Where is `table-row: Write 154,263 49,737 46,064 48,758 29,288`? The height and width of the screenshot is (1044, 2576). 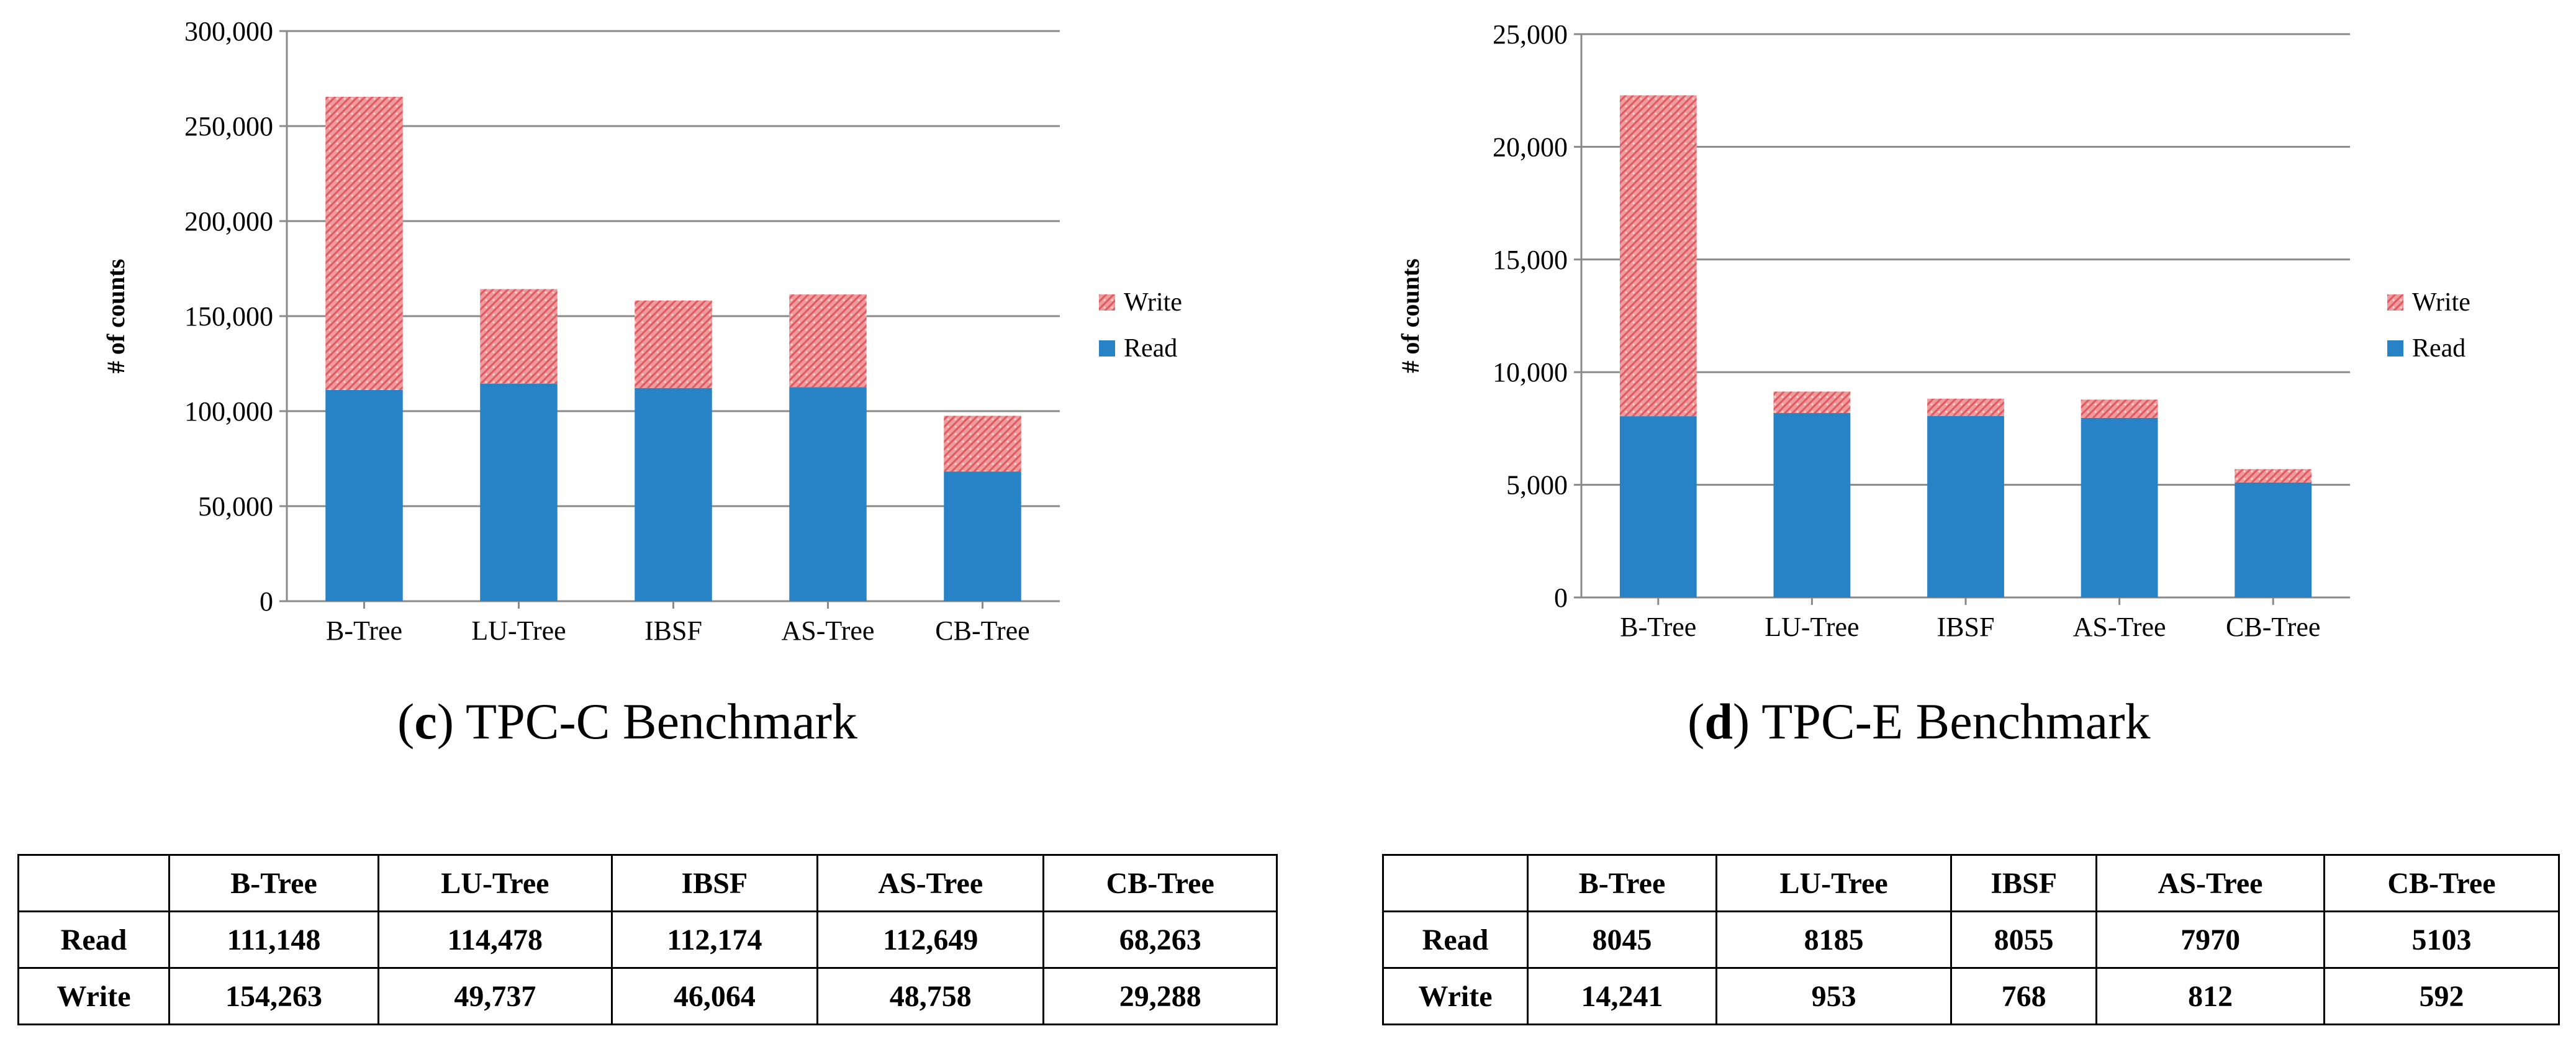
table-row: Write 154,263 49,737 46,064 48,758 29,288 is located at coordinates (647, 996).